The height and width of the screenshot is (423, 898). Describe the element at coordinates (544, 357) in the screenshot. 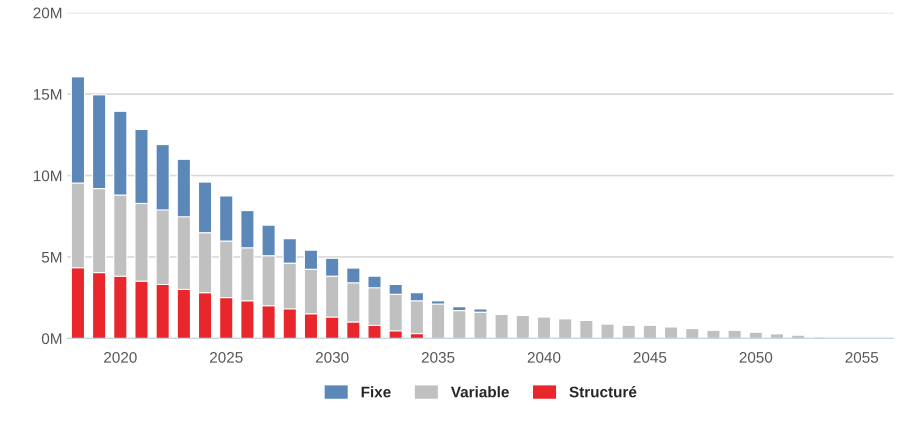

I see `x-tick-label: 2040` at that location.